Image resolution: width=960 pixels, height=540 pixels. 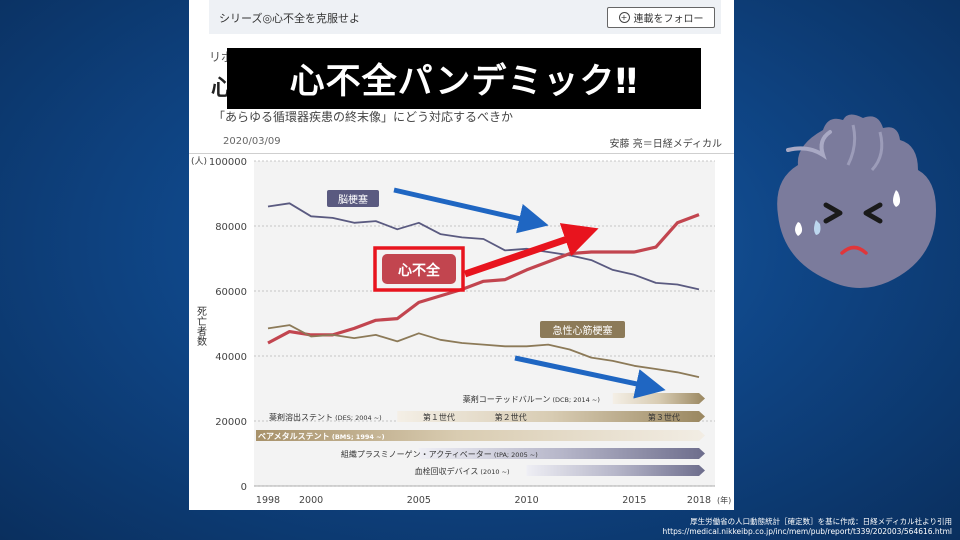 What do you see at coordinates (357, 437) in the screenshot?
I see `therapy-bar-sub: (BMS; 1994 ~)` at bounding box center [357, 437].